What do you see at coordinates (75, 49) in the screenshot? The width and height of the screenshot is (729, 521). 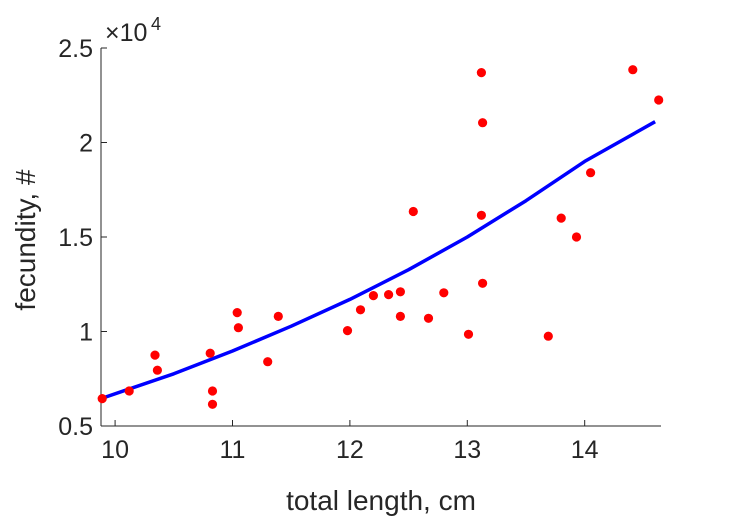 I see `y-tick-label: 2.5` at bounding box center [75, 49].